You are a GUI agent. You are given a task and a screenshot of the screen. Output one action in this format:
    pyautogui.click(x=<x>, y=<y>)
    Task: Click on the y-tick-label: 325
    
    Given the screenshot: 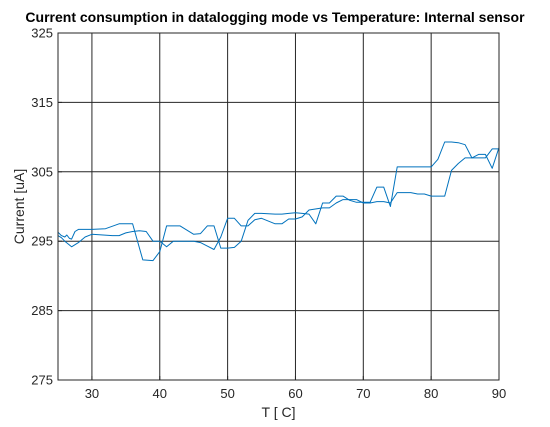 What is the action you would take?
    pyautogui.click(x=42, y=33)
    